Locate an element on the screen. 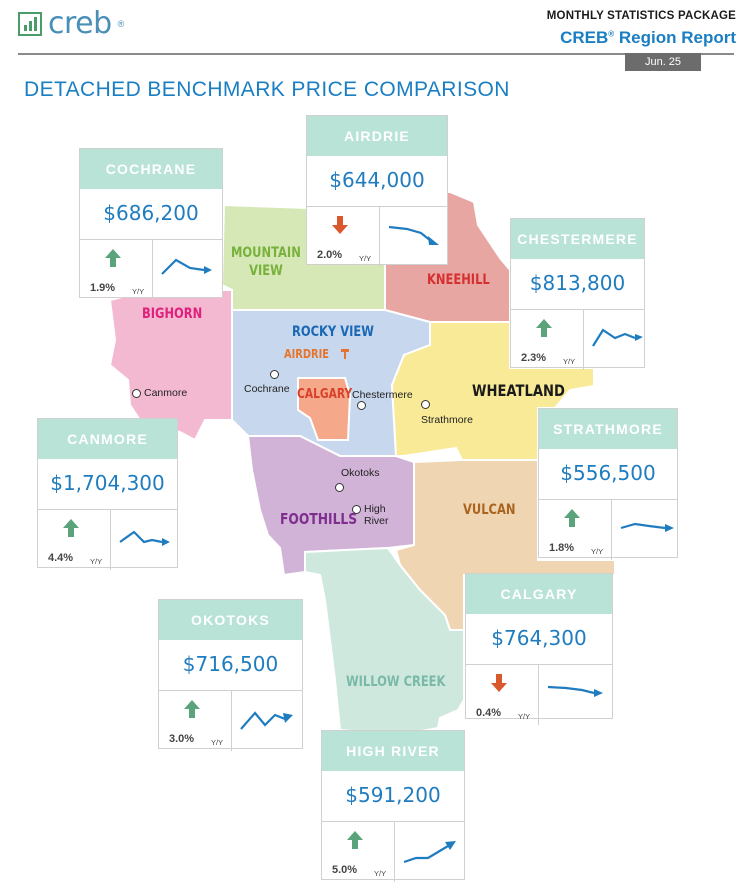 The width and height of the screenshot is (746, 888). card-price: $591,200 is located at coordinates (393, 796).